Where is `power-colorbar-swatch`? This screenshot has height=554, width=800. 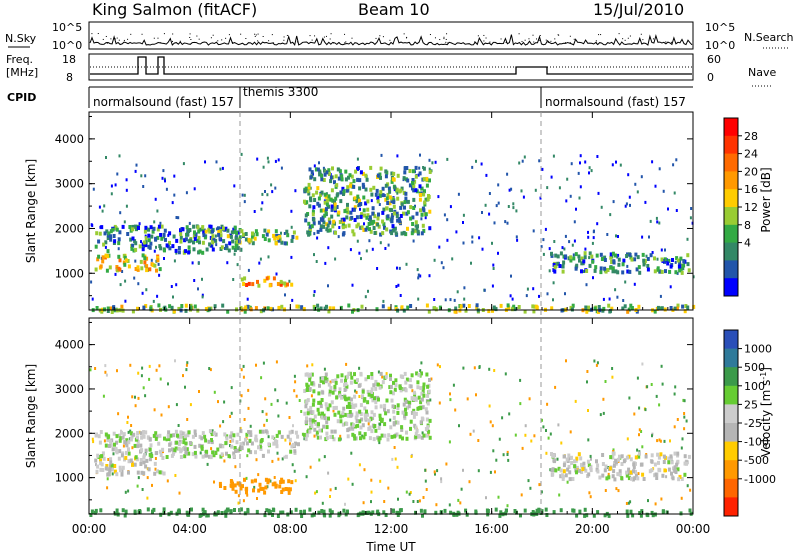
power-colorbar-swatch is located at coordinates (731, 234).